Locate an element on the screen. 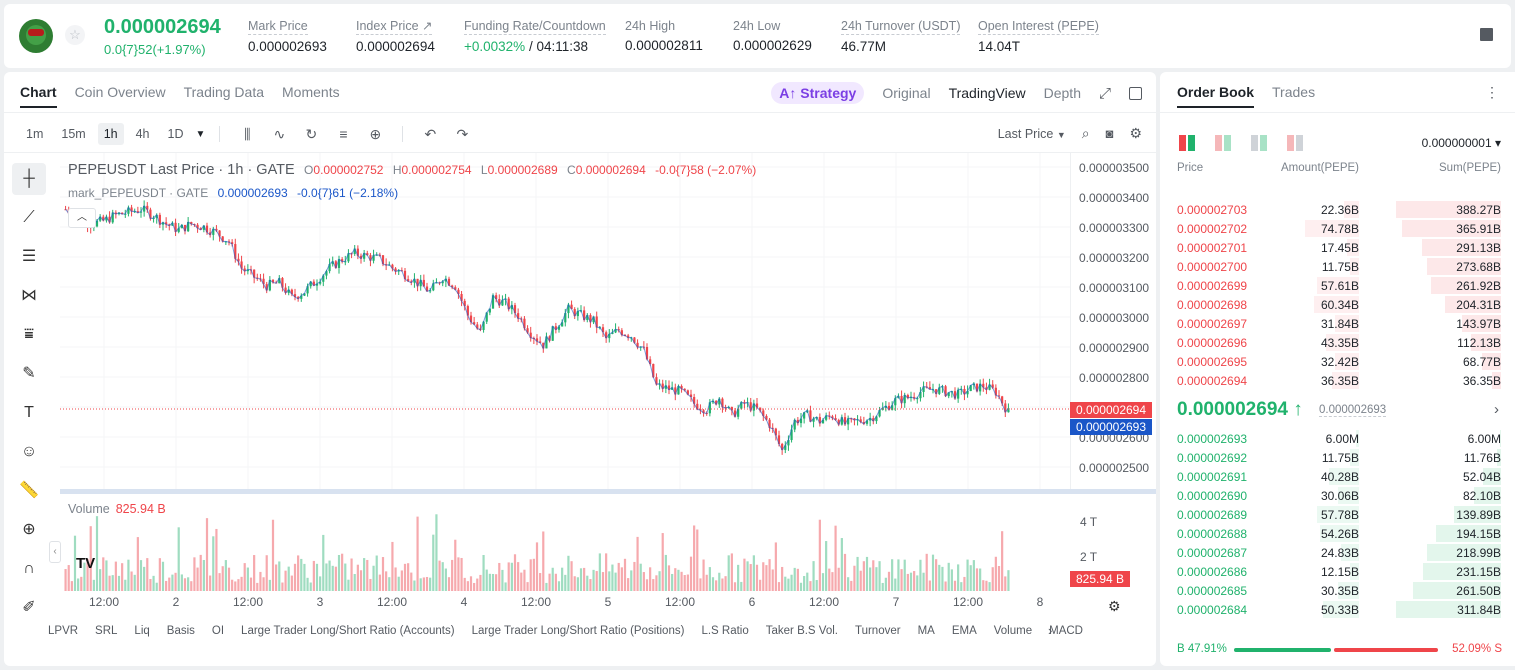 This screenshot has height=670, width=1515. bid-row: 0.000002693 6.00M 6.00M is located at coordinates (1337, 438).